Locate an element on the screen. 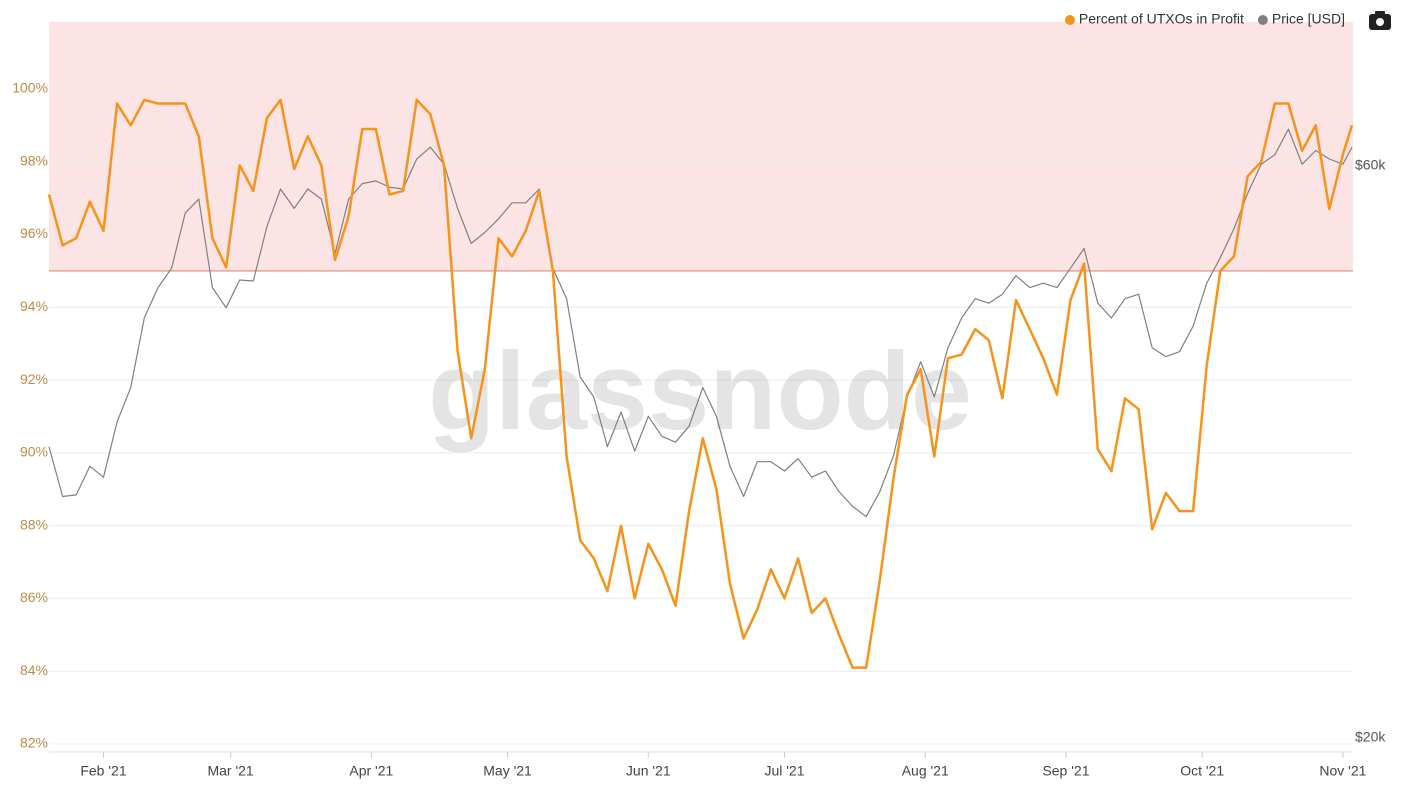 The height and width of the screenshot is (799, 1405). camera-lens is located at coordinates (1380, 22).